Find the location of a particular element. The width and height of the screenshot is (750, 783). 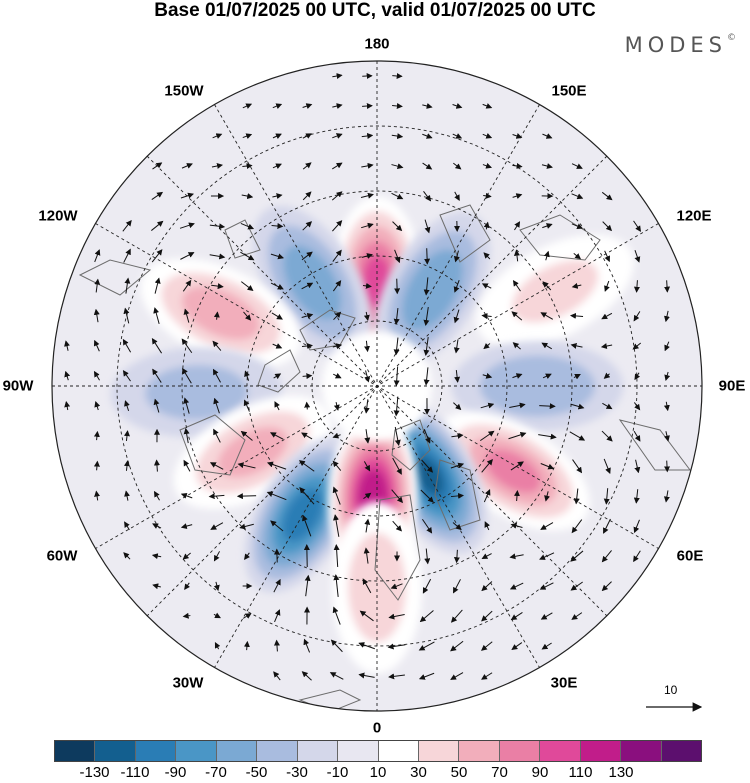

lon-label-90e: 90E is located at coordinates (732, 386).